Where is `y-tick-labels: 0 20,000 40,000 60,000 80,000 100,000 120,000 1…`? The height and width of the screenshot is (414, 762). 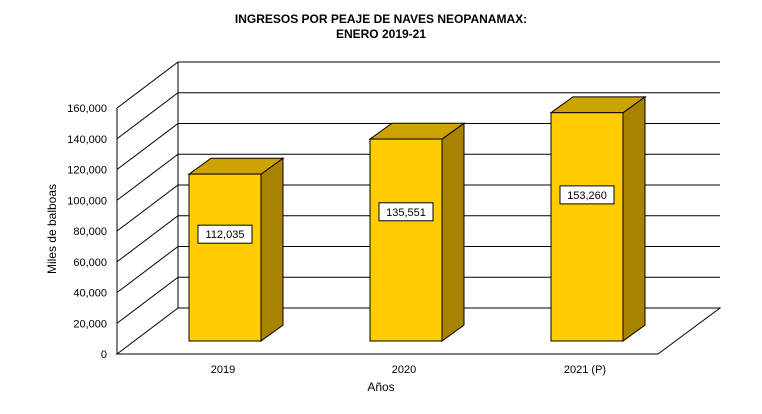 y-tick-labels: 0 20,000 40,000 60,000 80,000 100,000 120,000 1… is located at coordinates (87, 232).